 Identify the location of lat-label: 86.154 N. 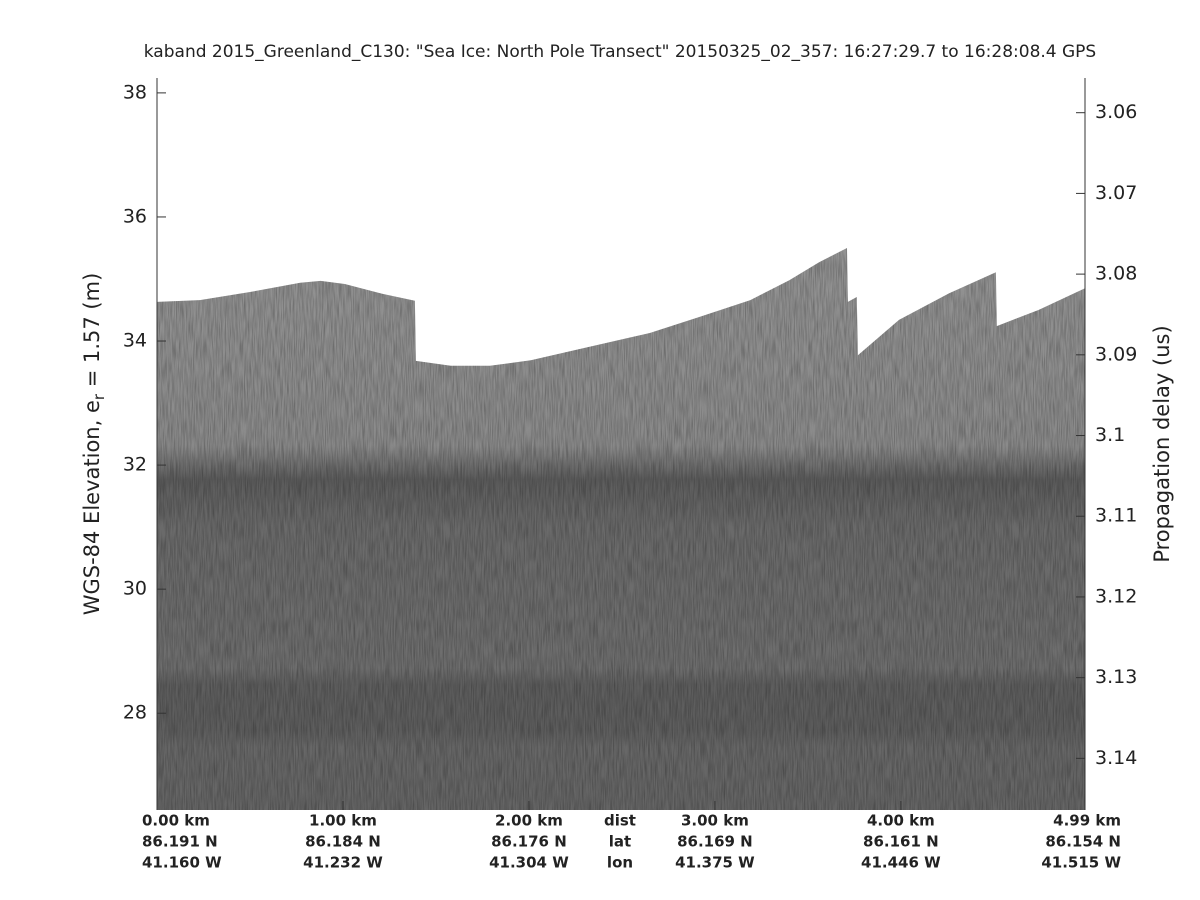
(1083, 842).